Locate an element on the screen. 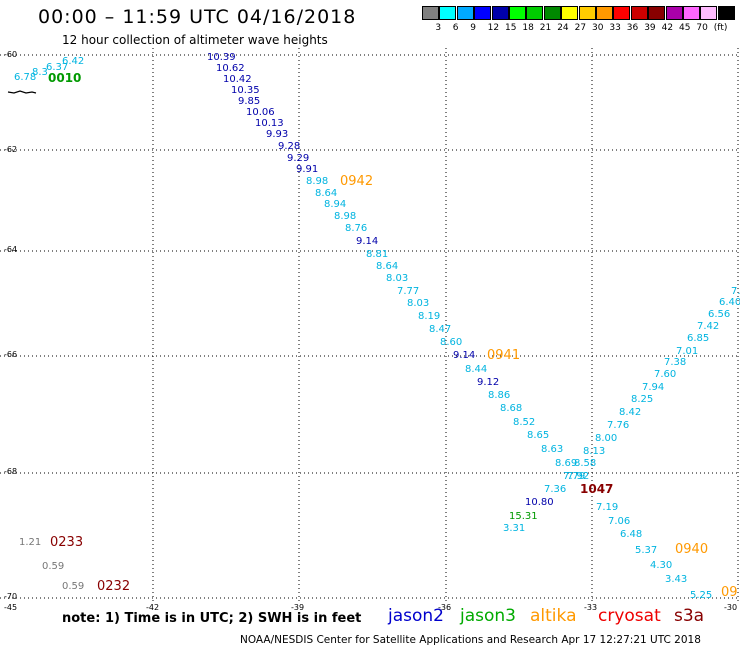  color-scale-label: 33 is located at coordinates (615, 28).